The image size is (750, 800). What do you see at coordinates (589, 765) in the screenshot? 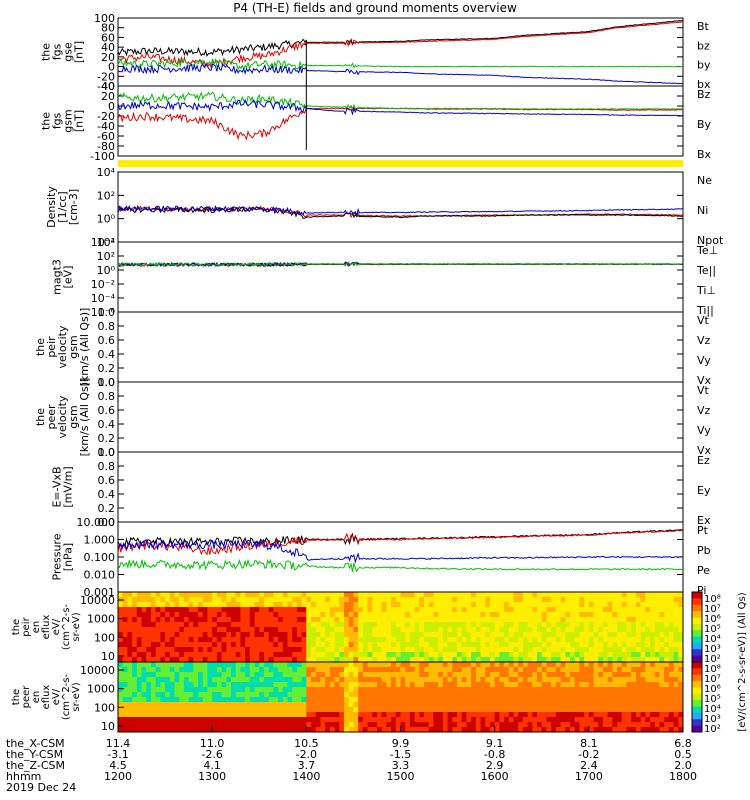
I see `x-row-value: 2.4` at bounding box center [589, 765].